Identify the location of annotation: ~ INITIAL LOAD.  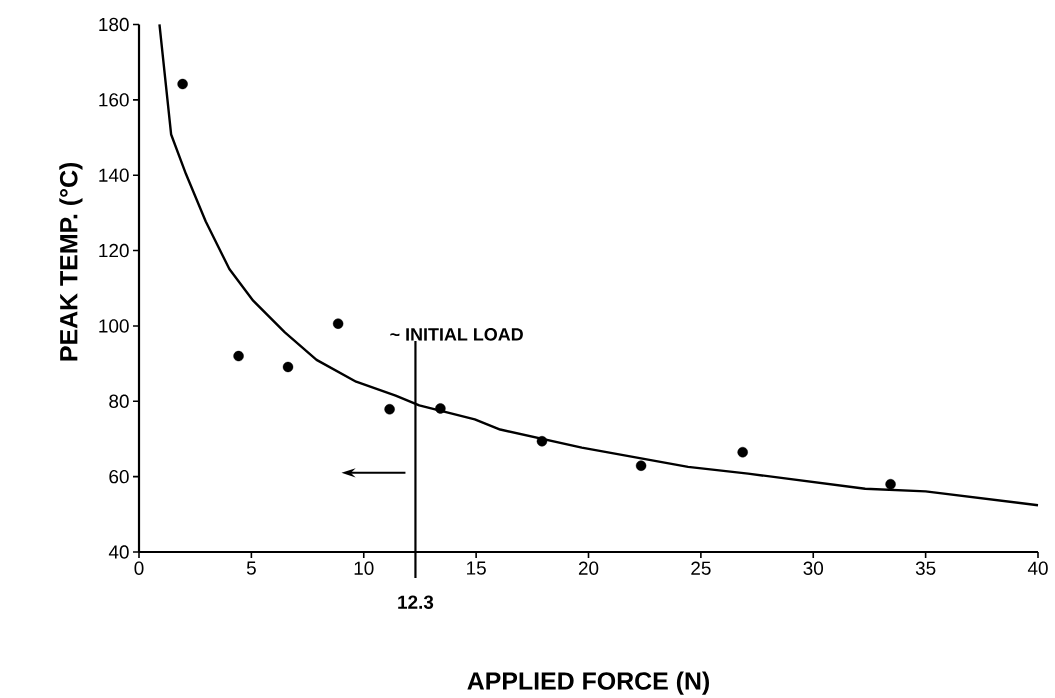
(456, 334).